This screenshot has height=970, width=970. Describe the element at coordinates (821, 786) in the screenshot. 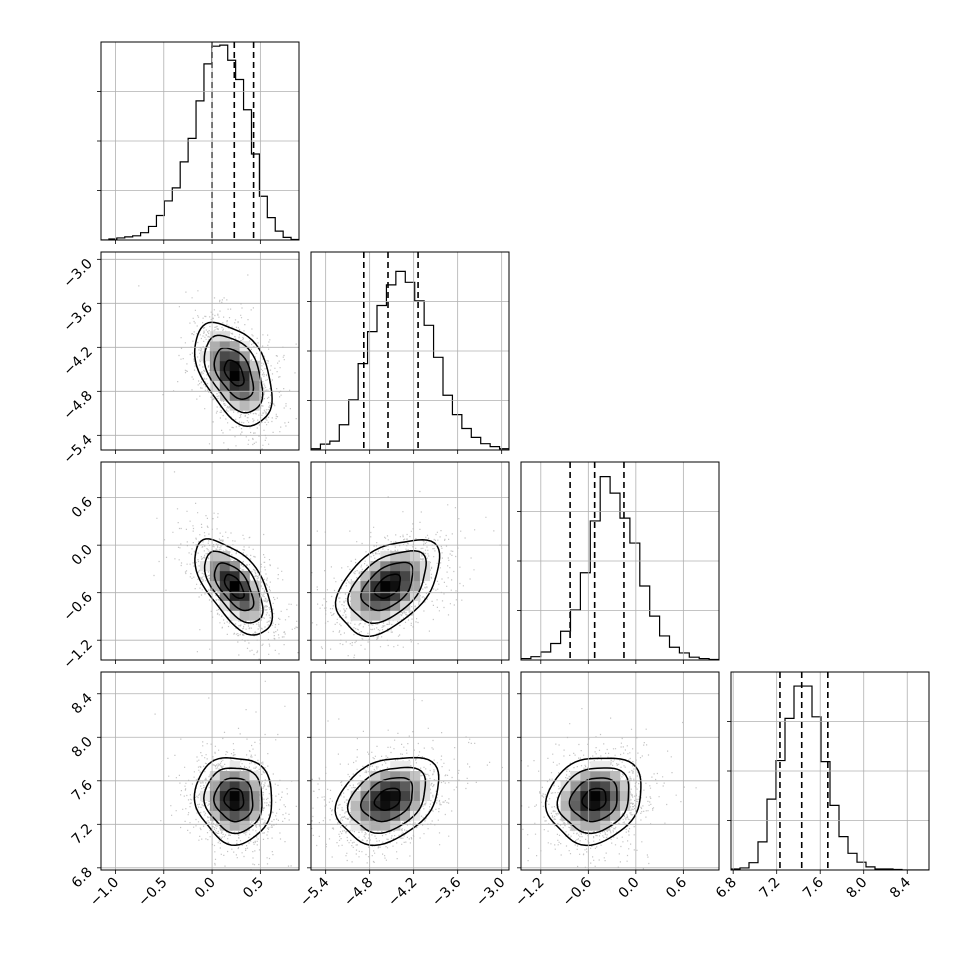

I see `panel-3-3: 6.8 7.2 7.6 8.0 8.4` at that location.